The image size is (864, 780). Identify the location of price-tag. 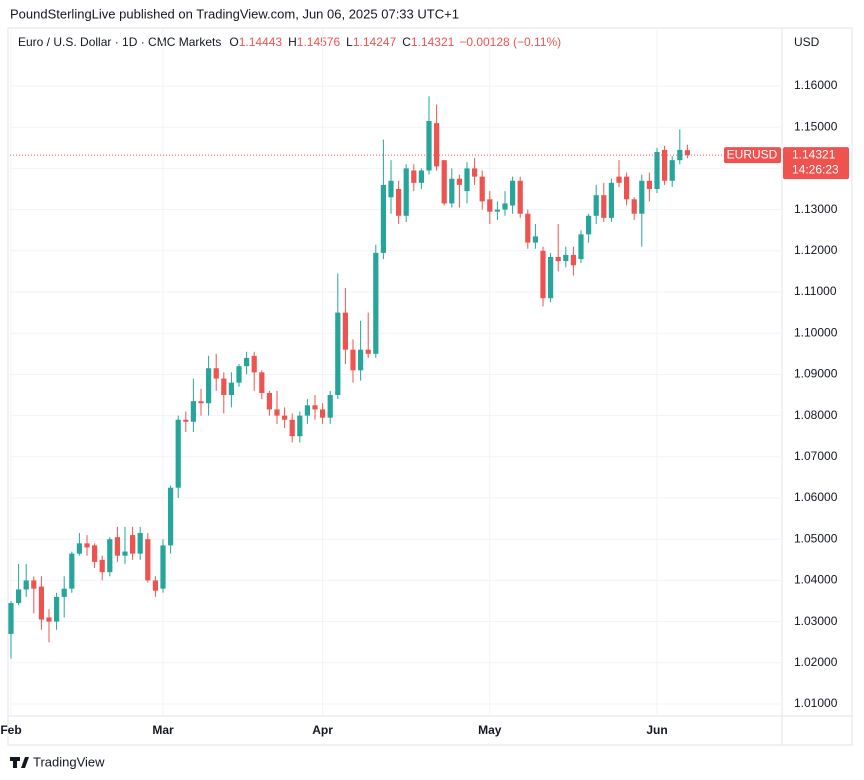
(816, 163).